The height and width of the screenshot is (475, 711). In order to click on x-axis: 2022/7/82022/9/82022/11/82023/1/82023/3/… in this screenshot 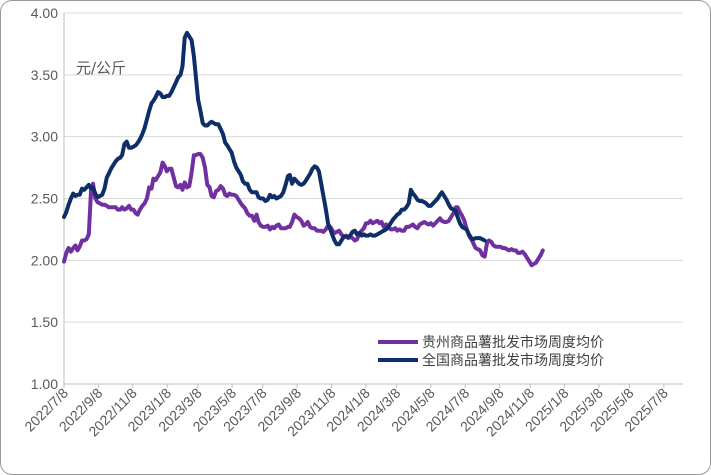, I will do `click(352, 411)`.